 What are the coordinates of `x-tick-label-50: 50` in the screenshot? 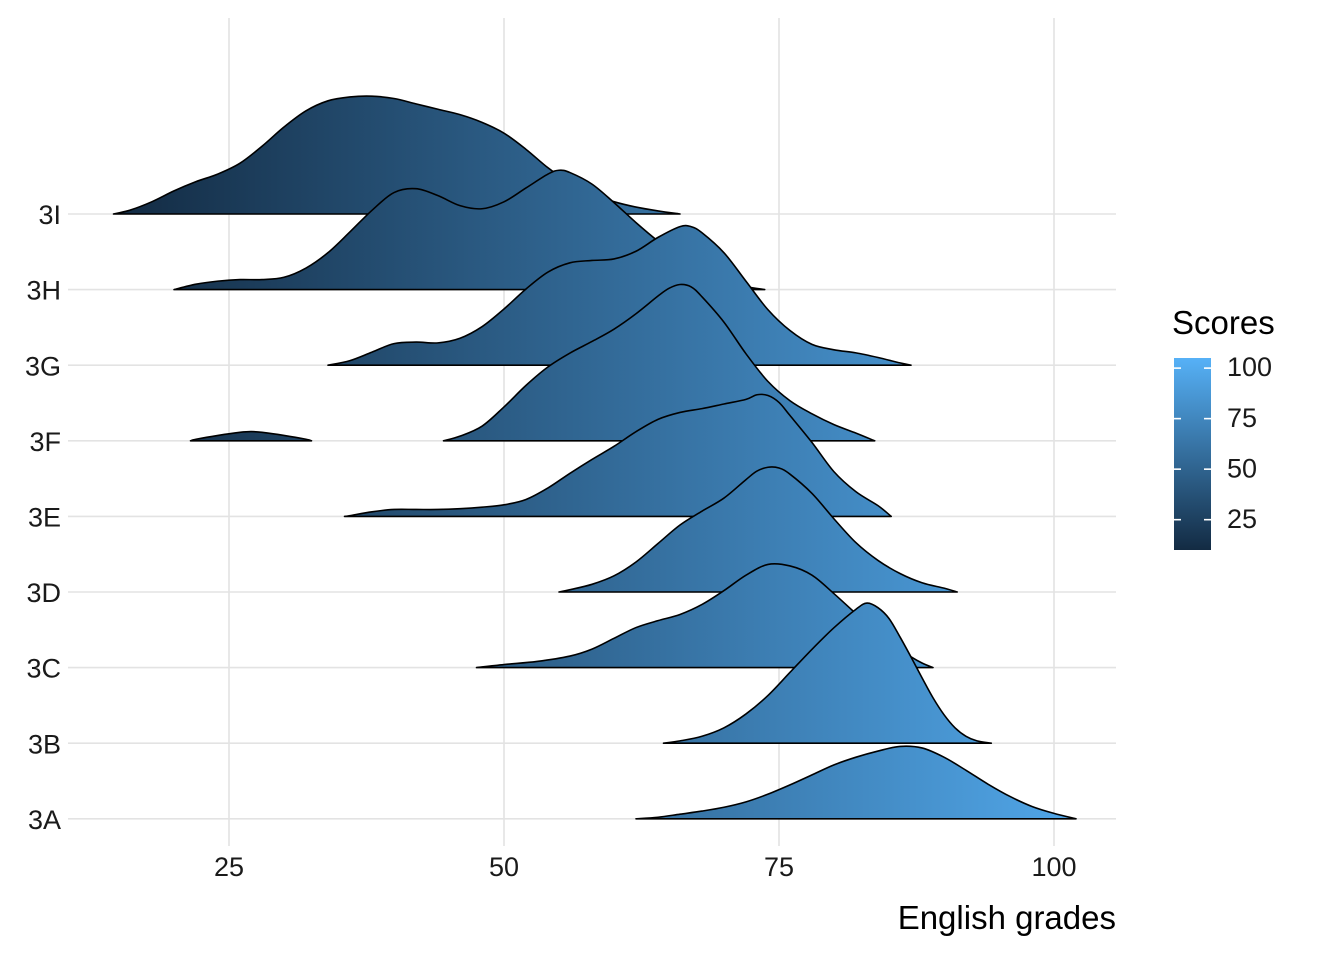 It's located at (504, 867).